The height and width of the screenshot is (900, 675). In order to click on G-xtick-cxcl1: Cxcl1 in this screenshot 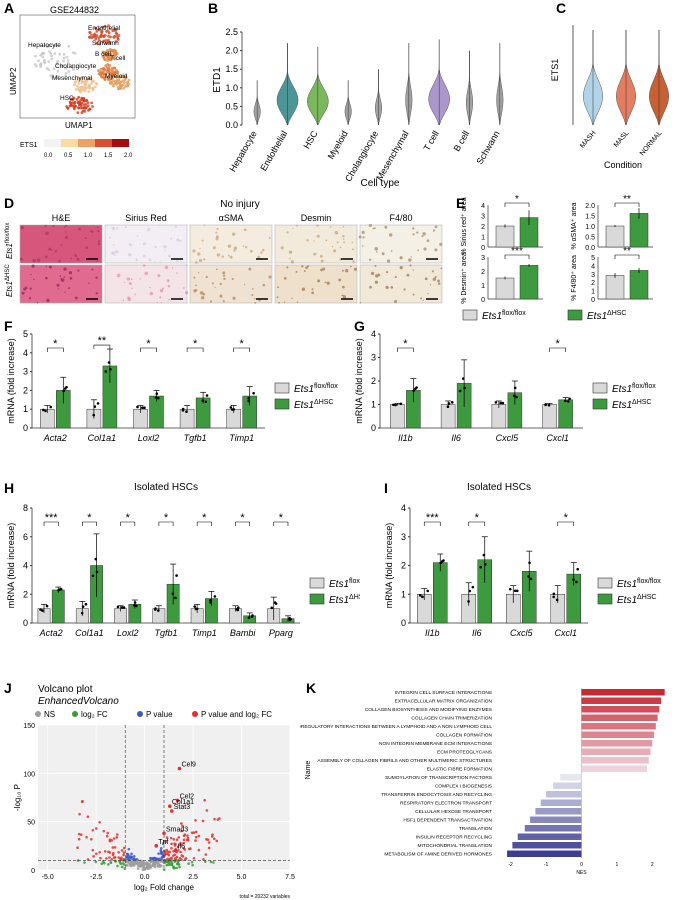, I will do `click(557, 438)`.